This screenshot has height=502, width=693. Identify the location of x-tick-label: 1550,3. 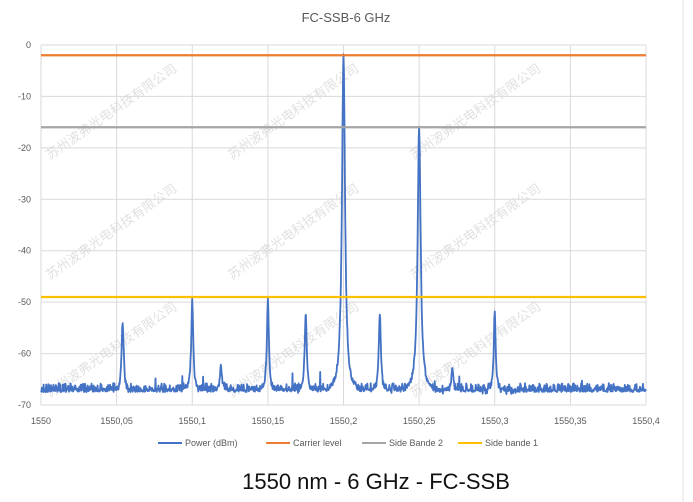
(495, 421).